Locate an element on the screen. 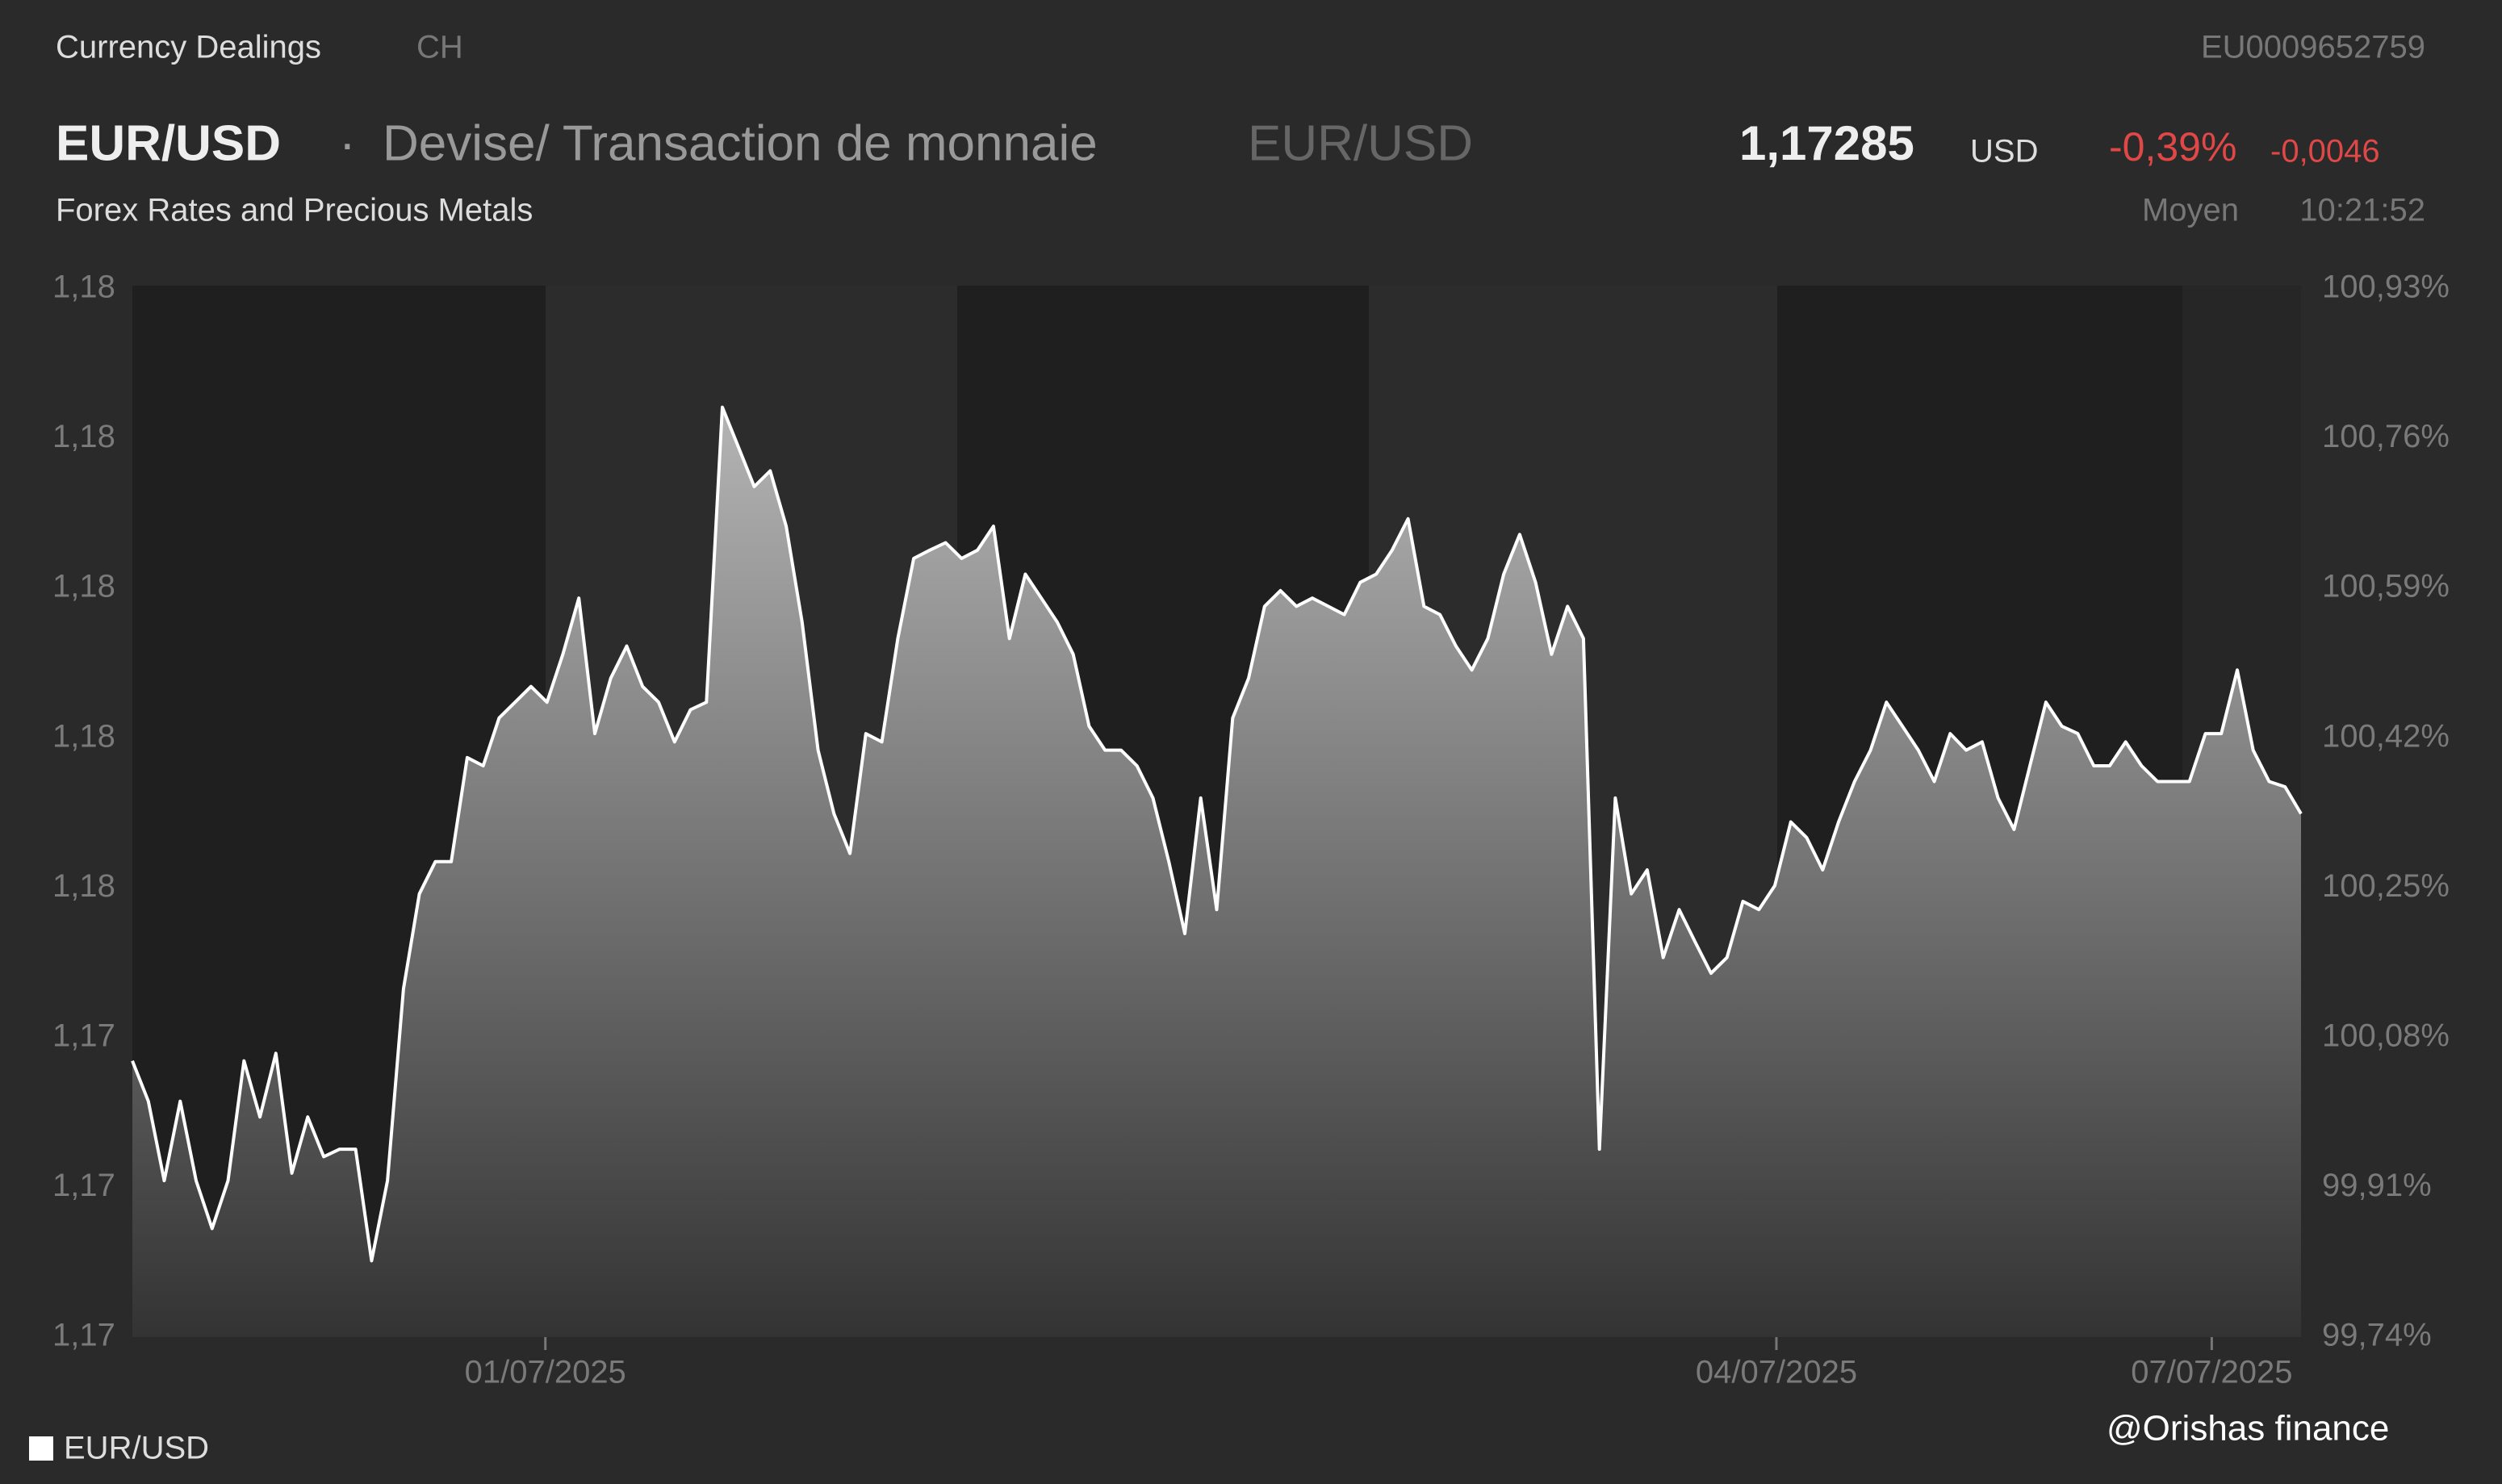  watermark: @Orishas finance is located at coordinates (2248, 1428).